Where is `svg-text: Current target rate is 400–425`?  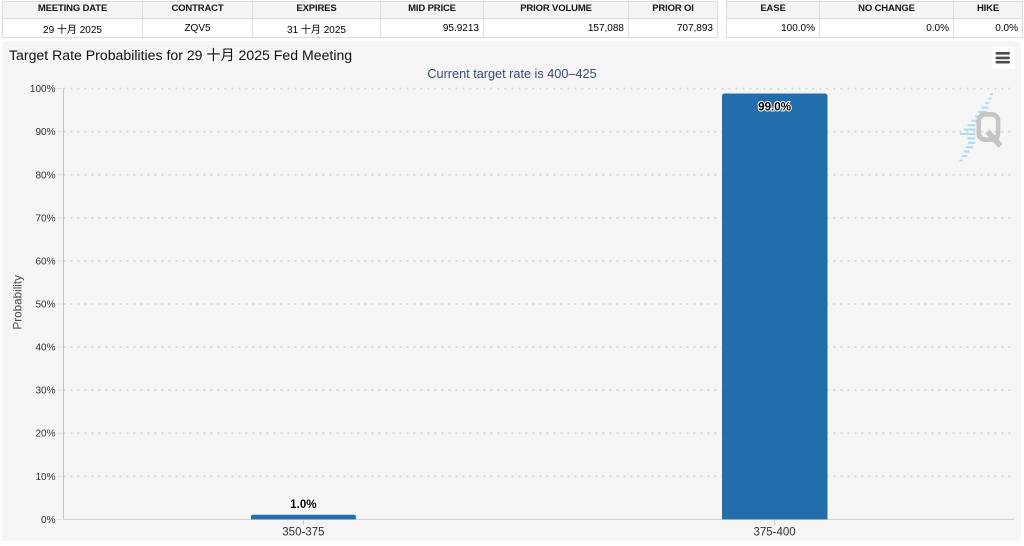
svg-text: Current target rate is 400–425 is located at coordinates (511, 74).